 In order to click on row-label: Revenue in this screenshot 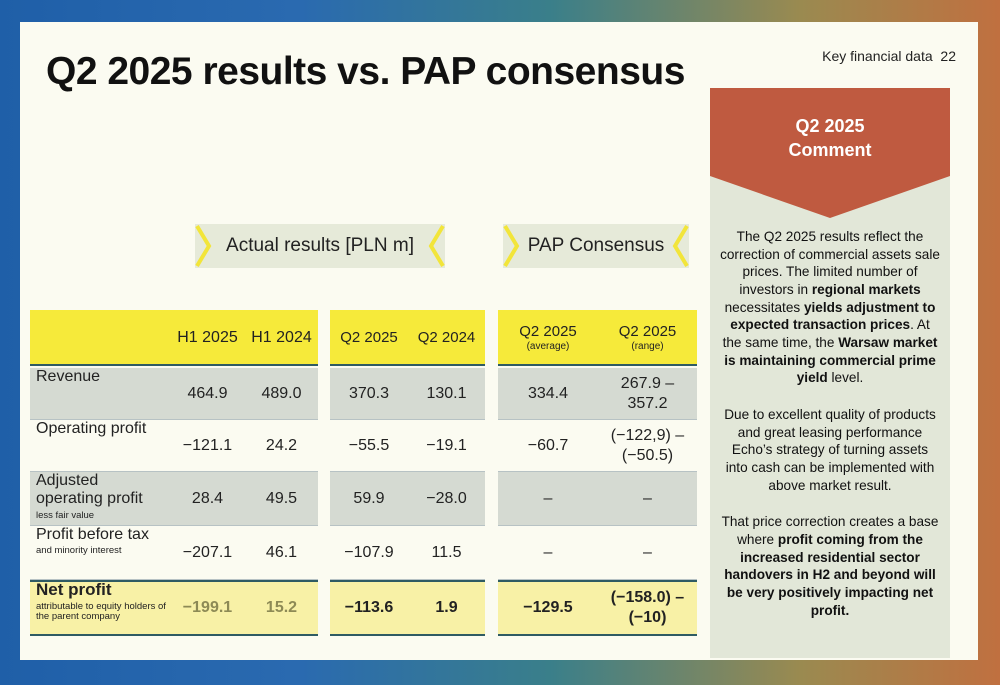, I will do `click(102, 394)`.